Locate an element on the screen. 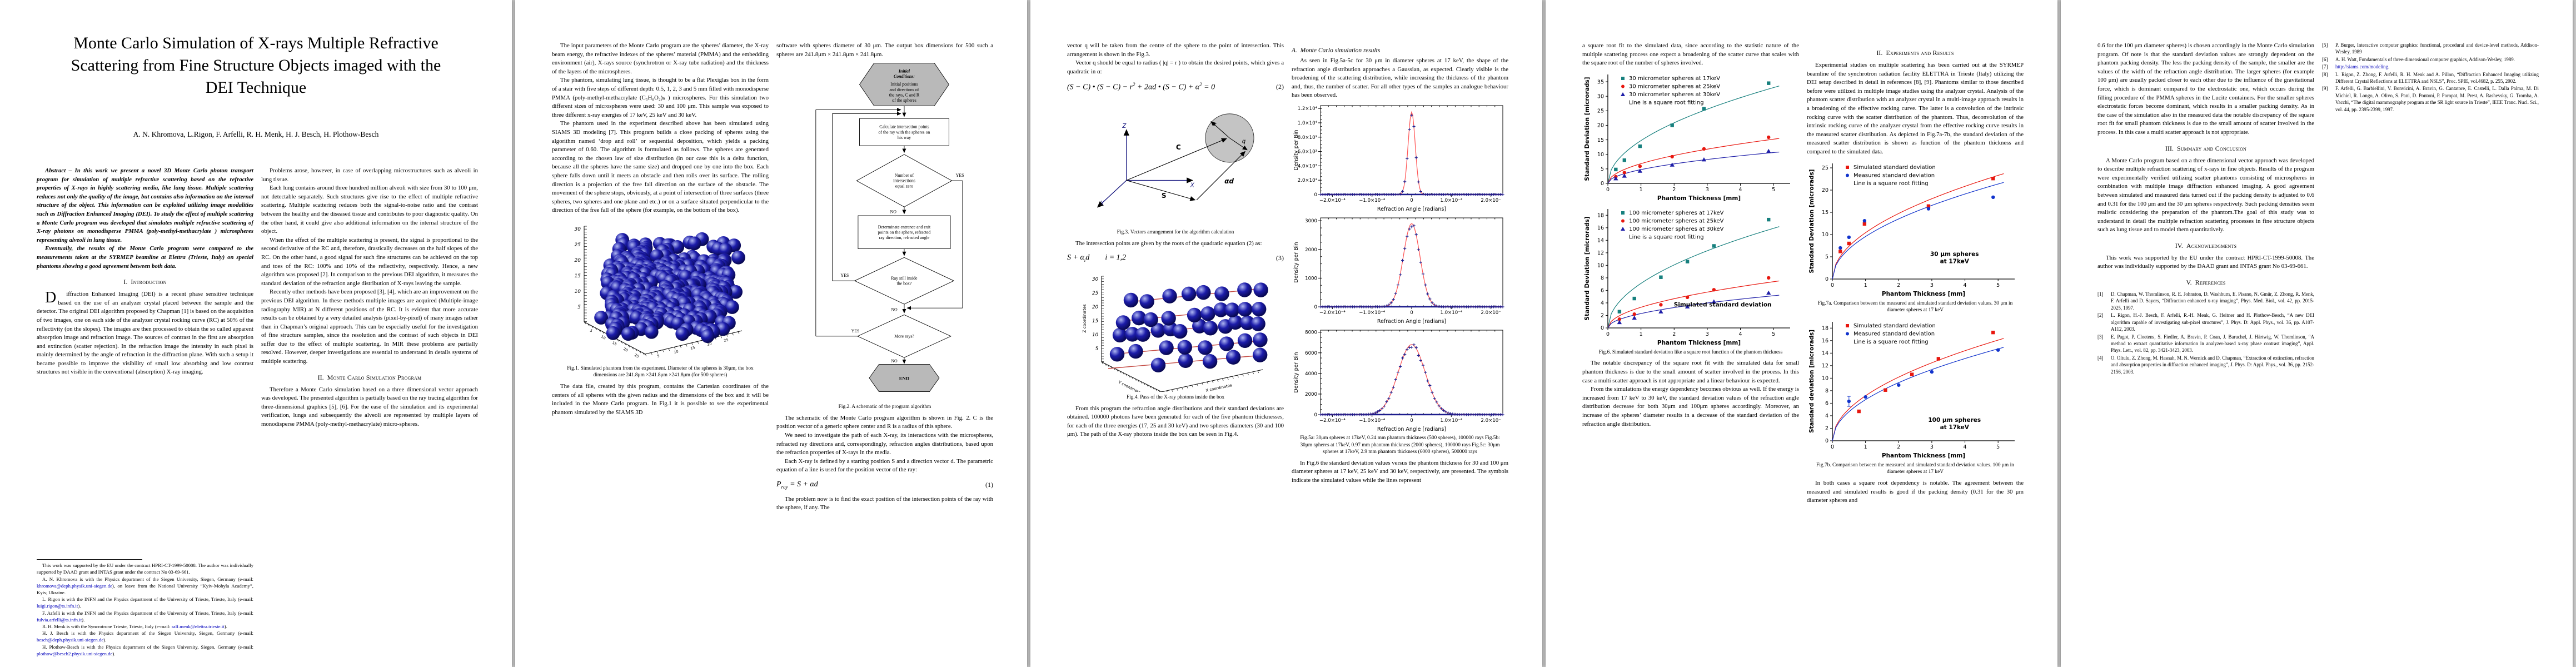 Image resolution: width=2576 pixels, height=667 pixels. svg-text: Initial is located at coordinates (904, 71).